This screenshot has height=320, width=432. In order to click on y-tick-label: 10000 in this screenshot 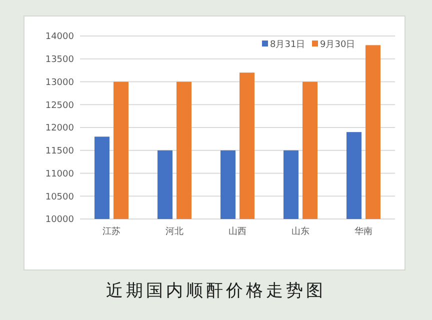, I will do `click(59, 220)`.